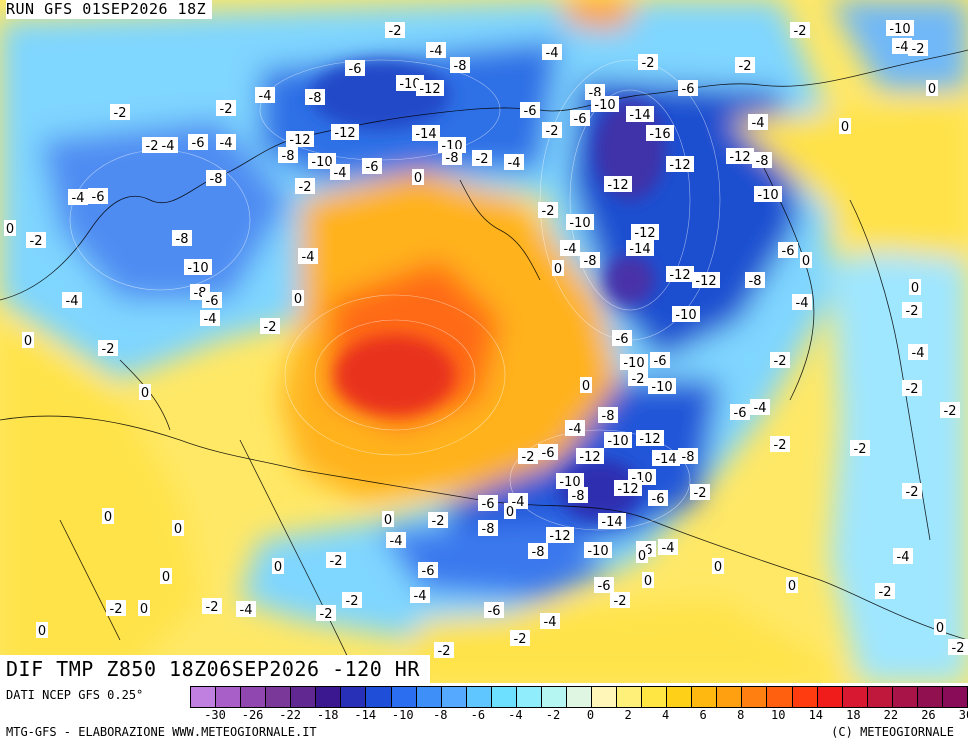 This screenshot has width=968, height=745. Describe the element at coordinates (703, 715) in the screenshot. I see `colorbar-tick-label: 6` at that location.